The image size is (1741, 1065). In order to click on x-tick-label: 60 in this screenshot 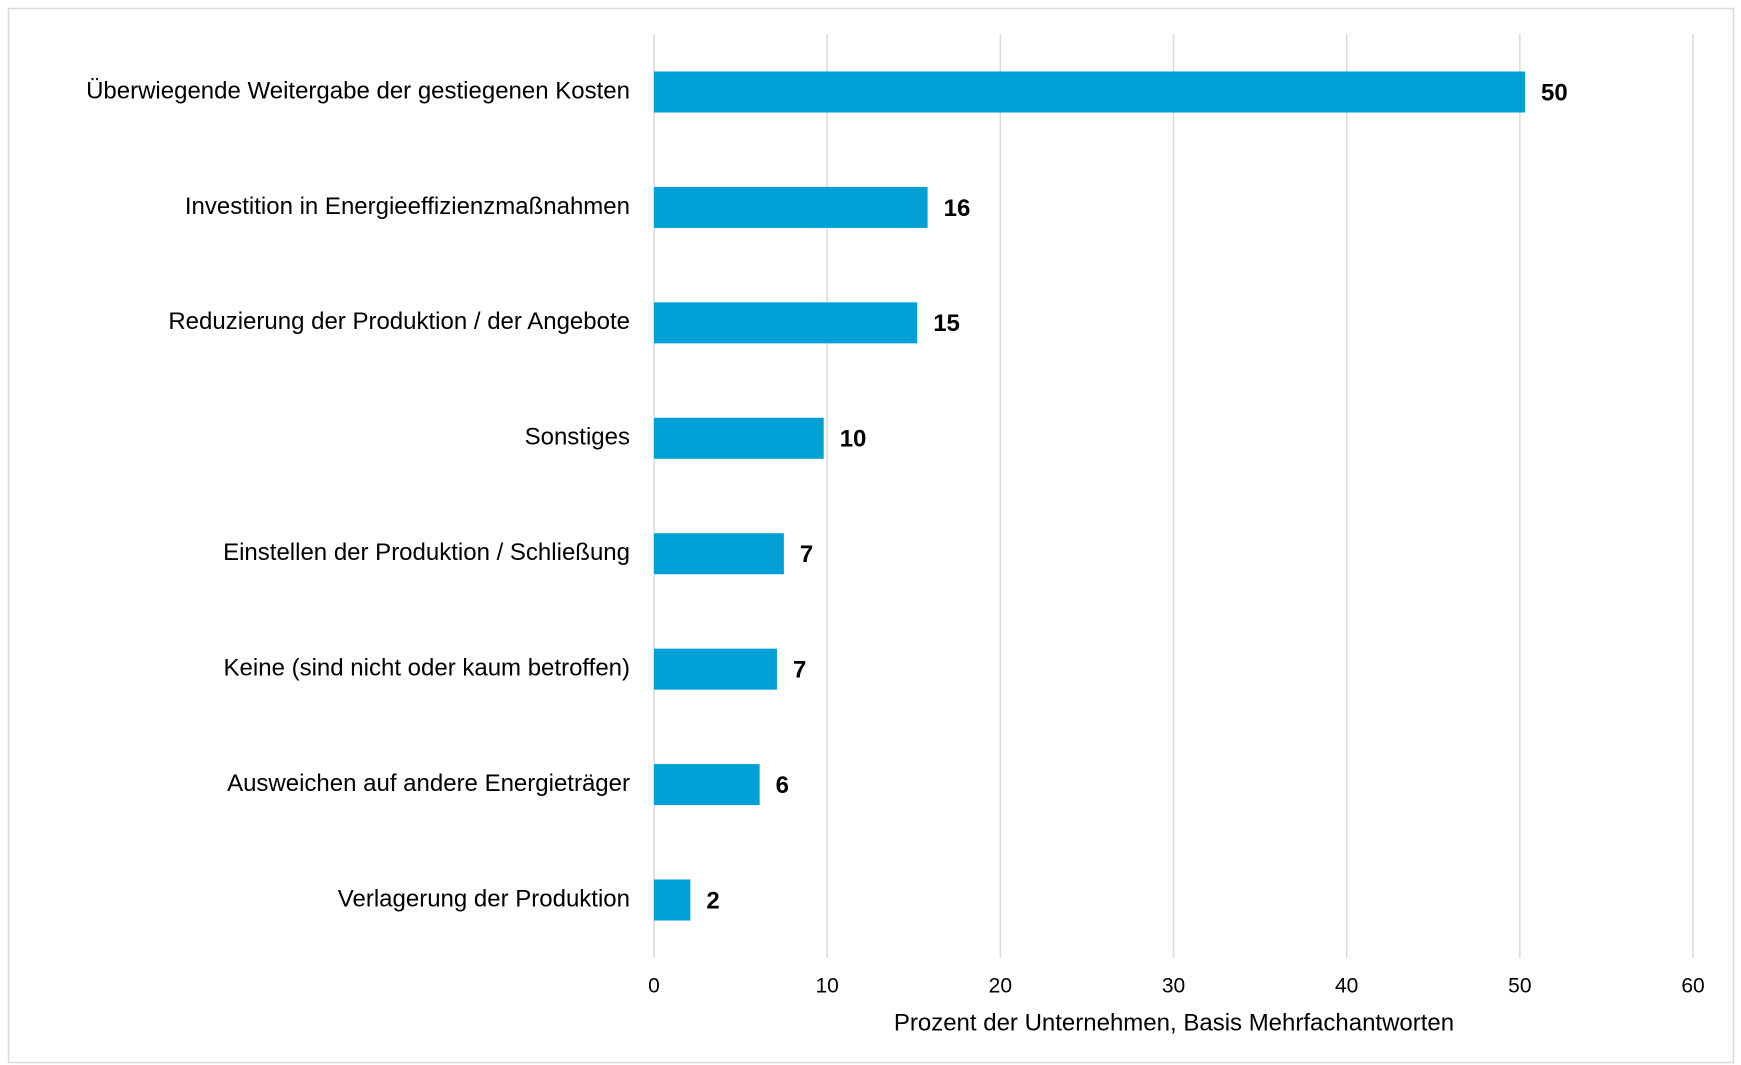, I will do `click(1692, 986)`.